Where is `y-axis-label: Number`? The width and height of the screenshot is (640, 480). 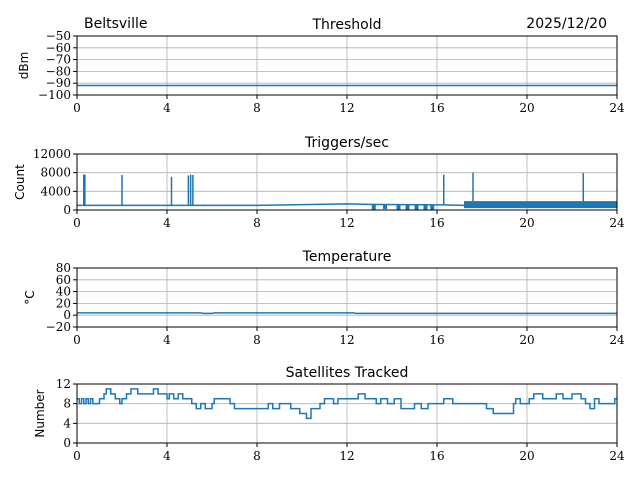
y-axis-label: Number is located at coordinates (40, 413).